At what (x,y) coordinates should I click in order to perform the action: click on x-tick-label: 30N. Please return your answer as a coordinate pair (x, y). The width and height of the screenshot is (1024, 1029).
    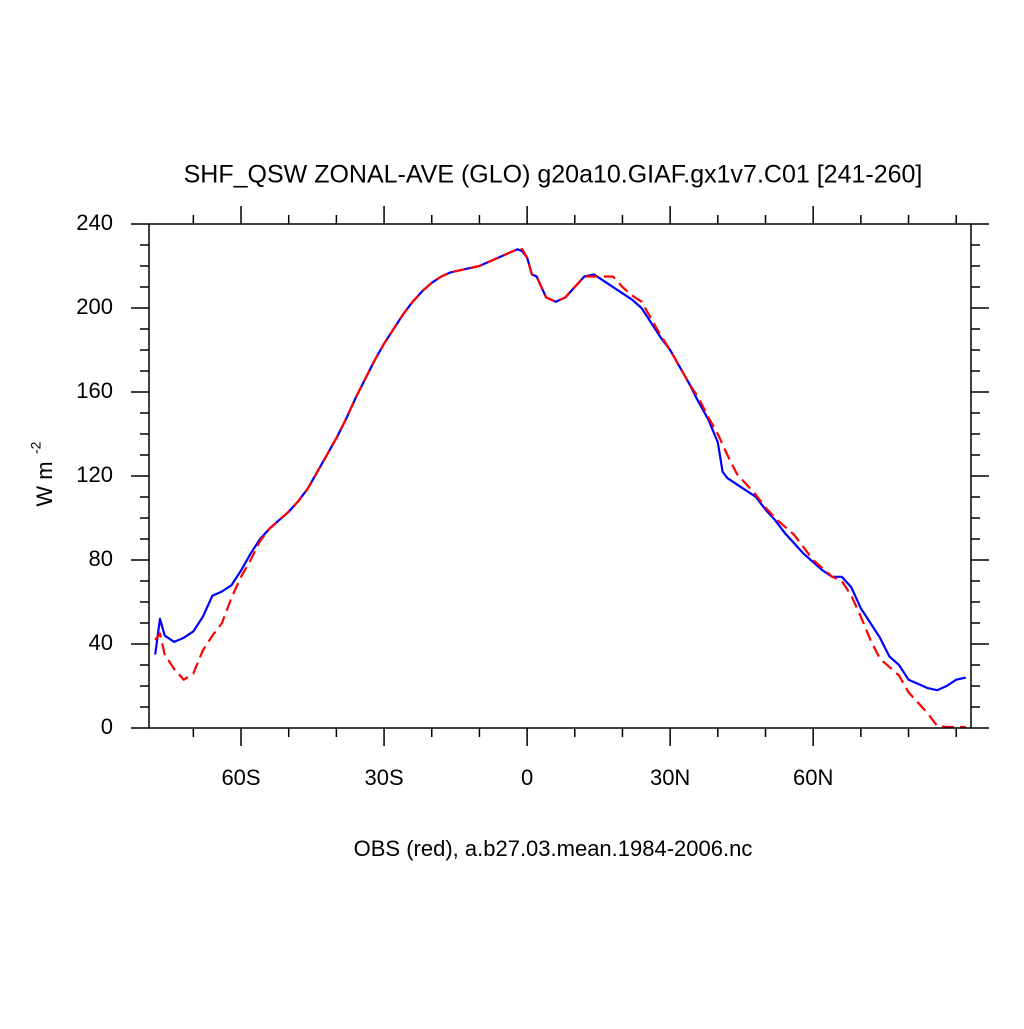
    Looking at the image, I should click on (670, 777).